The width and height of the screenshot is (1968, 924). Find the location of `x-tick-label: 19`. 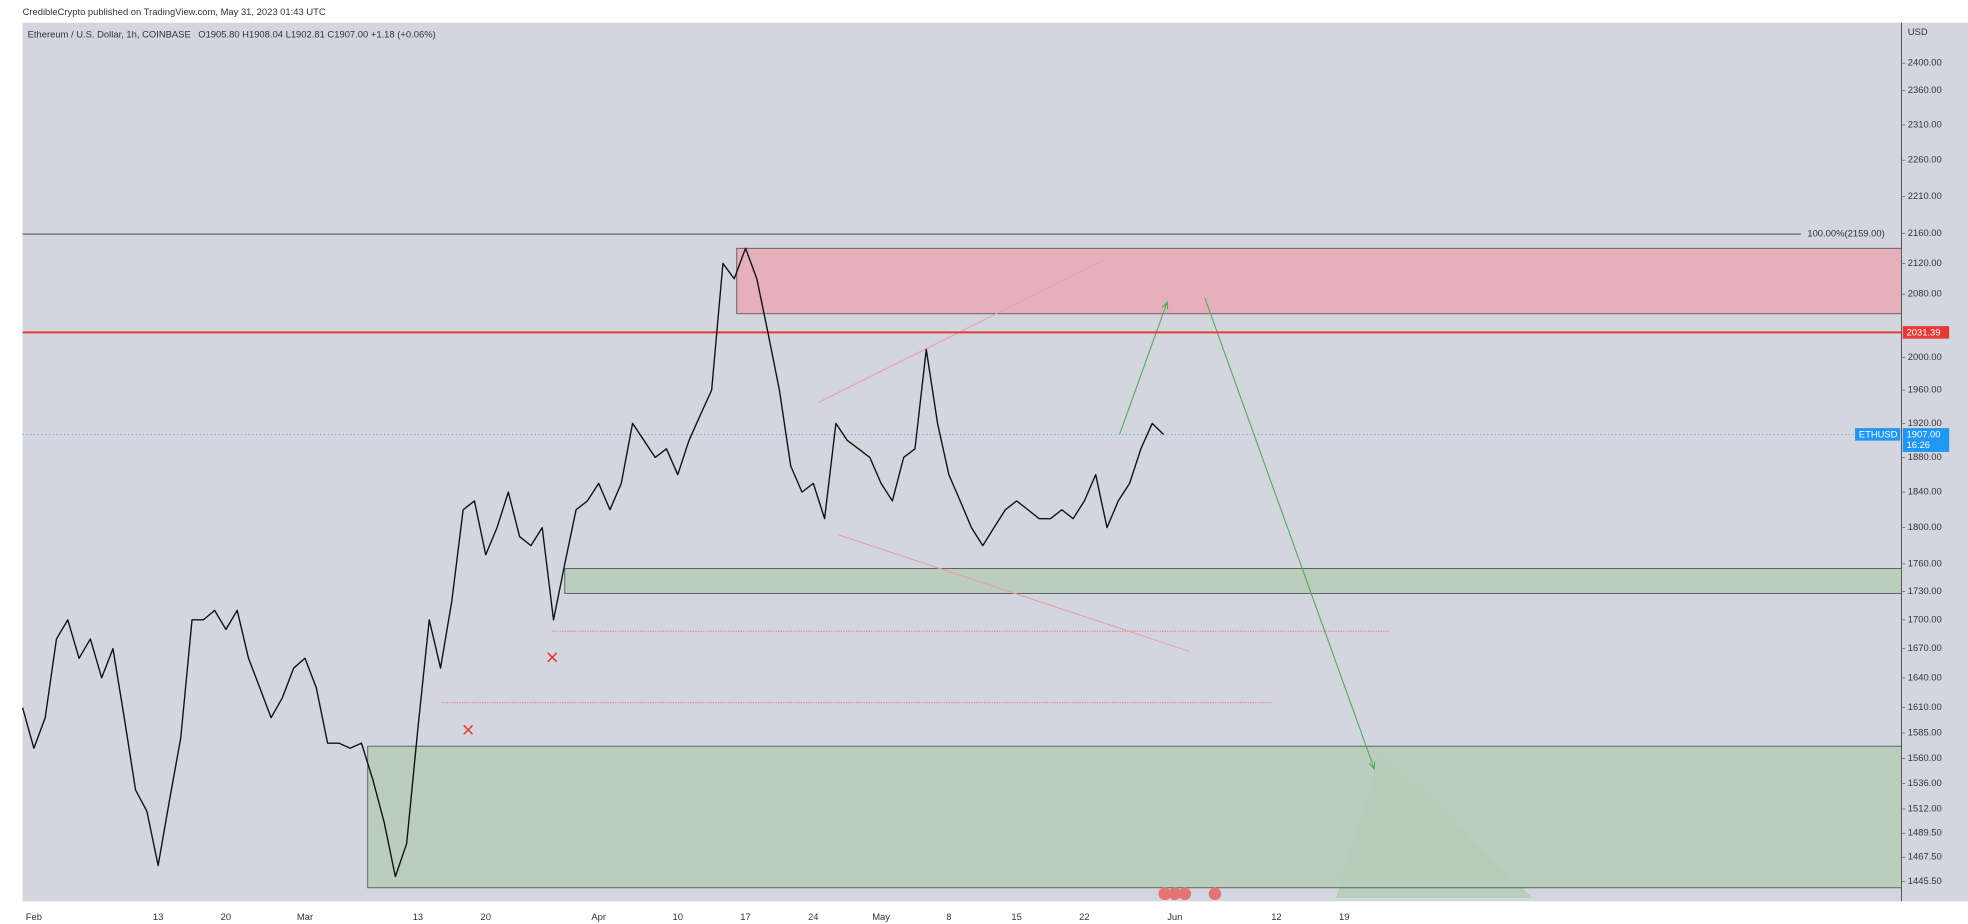

x-tick-label: 19 is located at coordinates (1344, 916).